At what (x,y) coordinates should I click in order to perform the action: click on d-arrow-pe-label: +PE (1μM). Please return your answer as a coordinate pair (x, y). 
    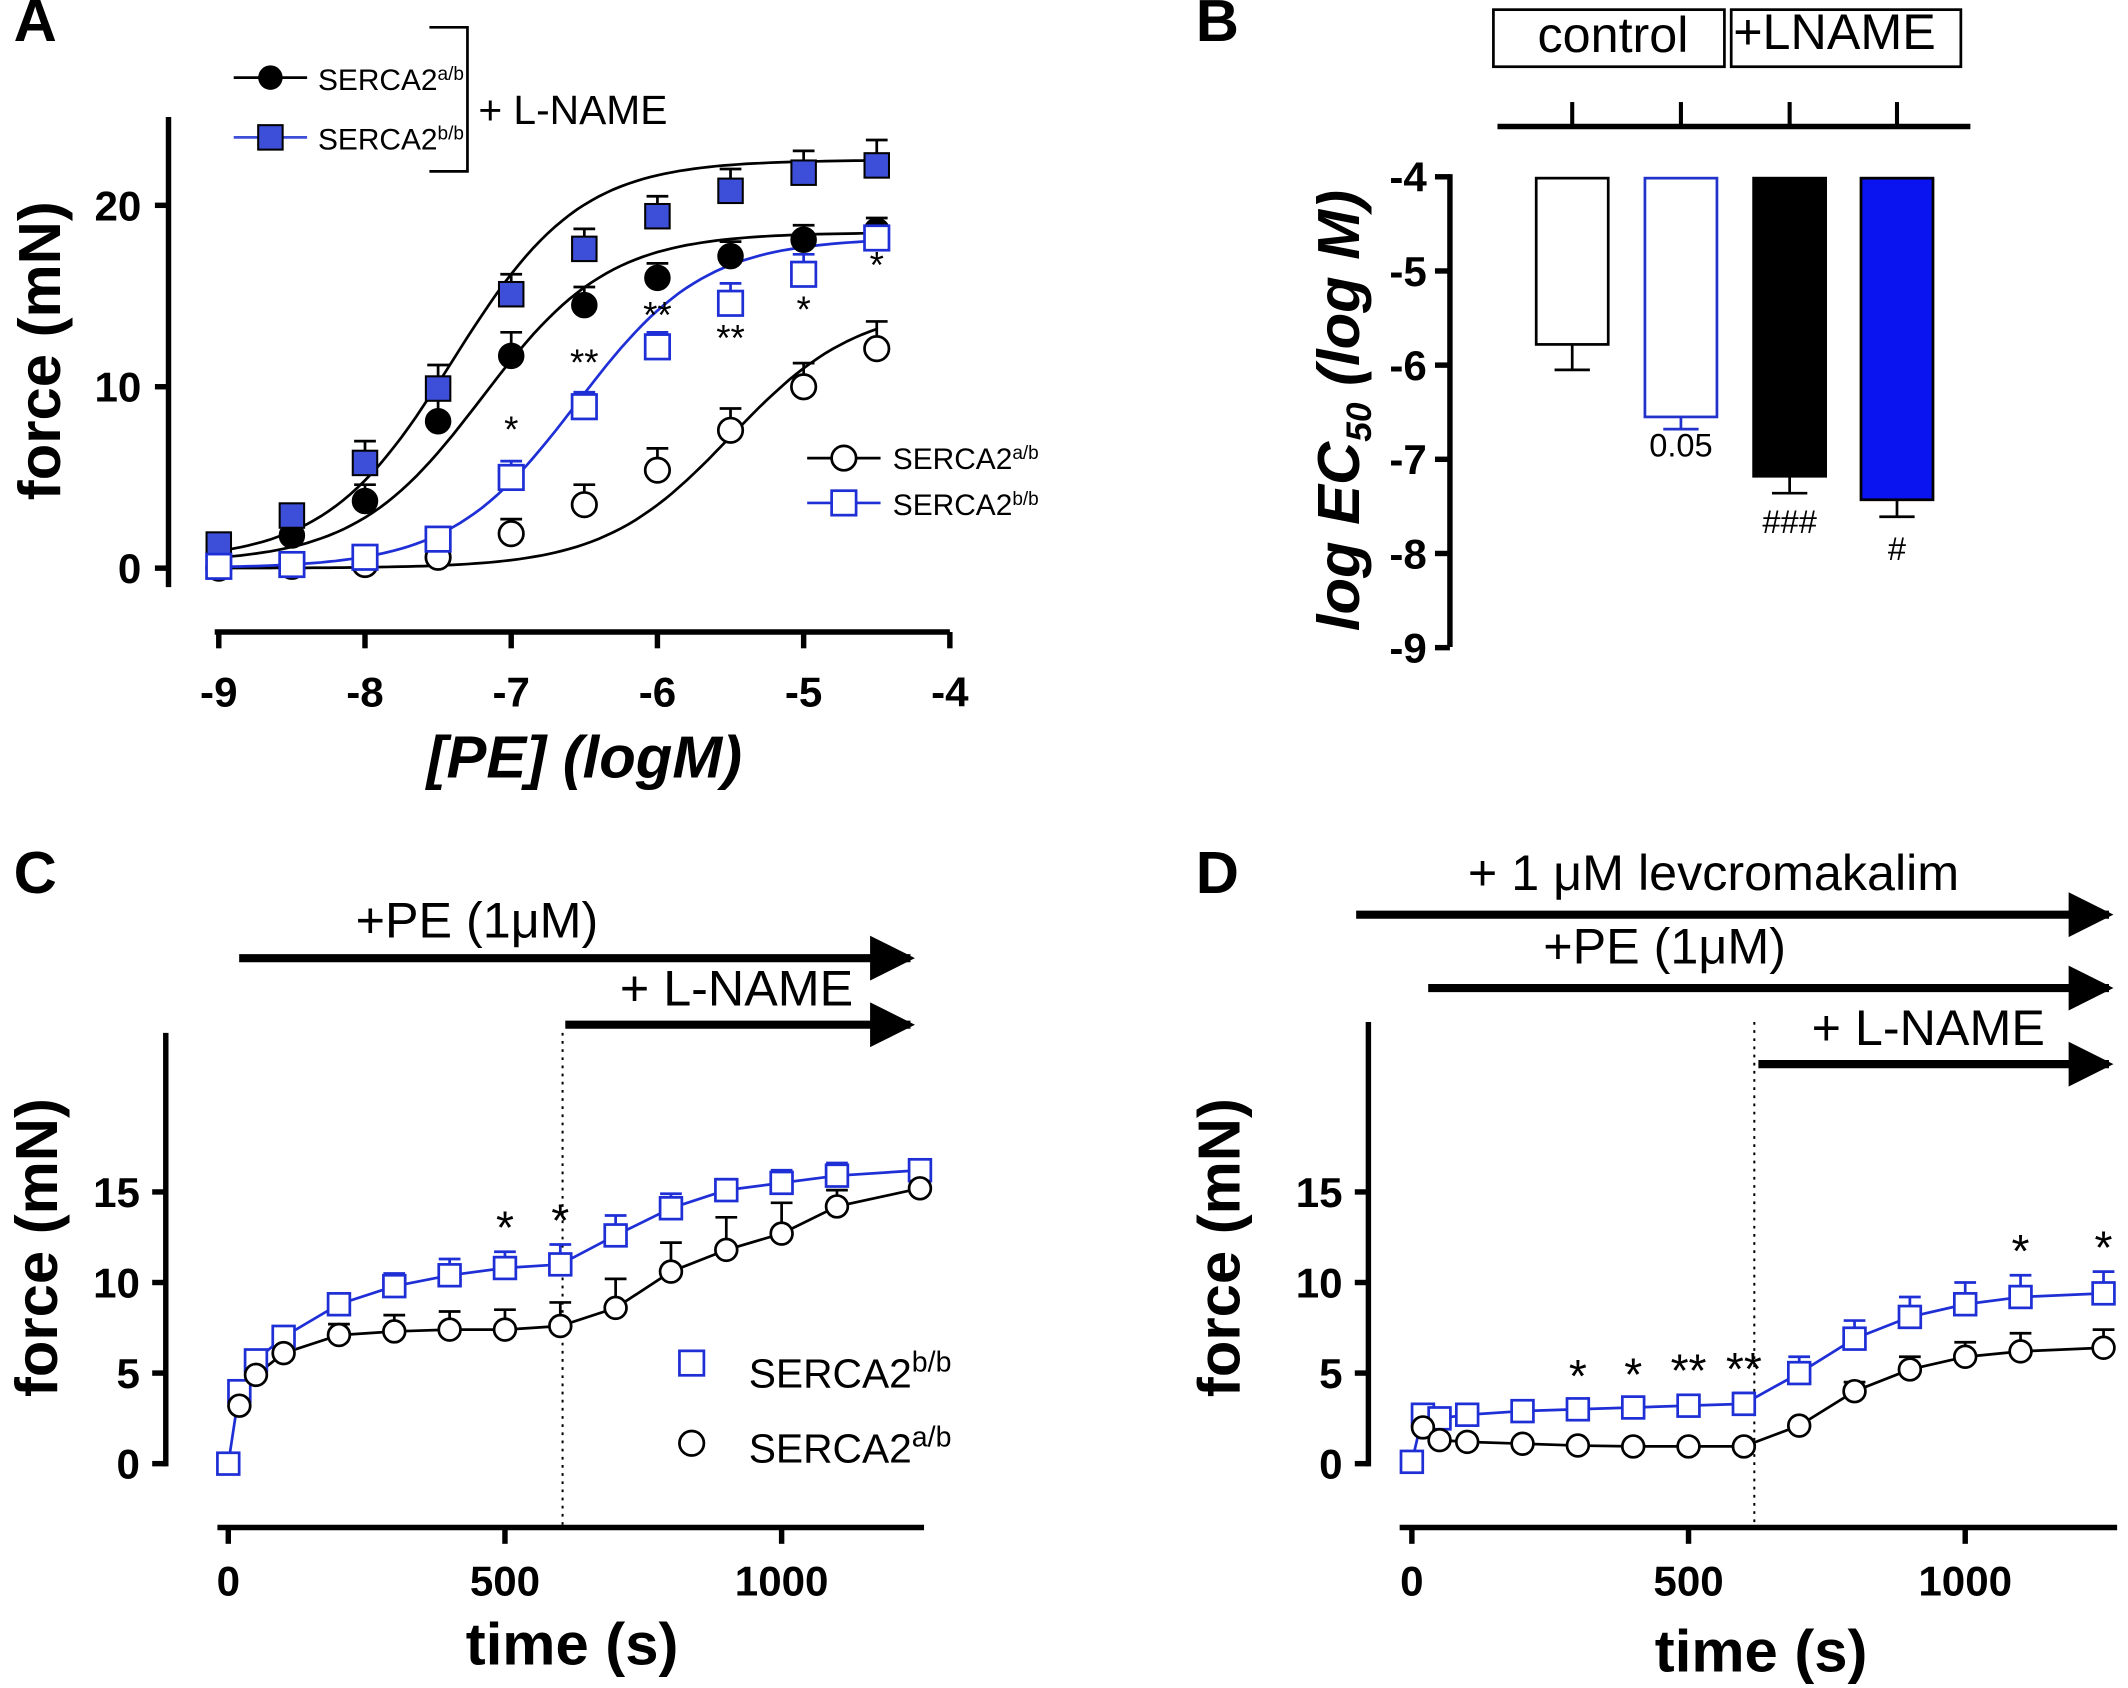
    Looking at the image, I should click on (1664, 946).